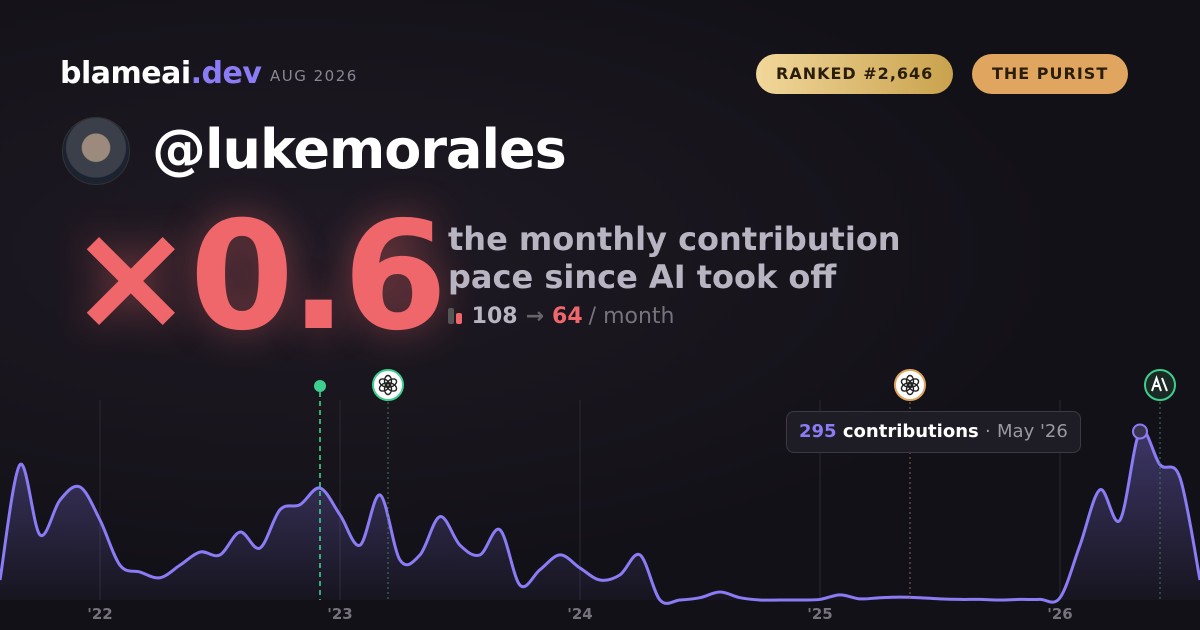  I want to click on pace-stat: 108 → 64/ month, so click(561, 316).